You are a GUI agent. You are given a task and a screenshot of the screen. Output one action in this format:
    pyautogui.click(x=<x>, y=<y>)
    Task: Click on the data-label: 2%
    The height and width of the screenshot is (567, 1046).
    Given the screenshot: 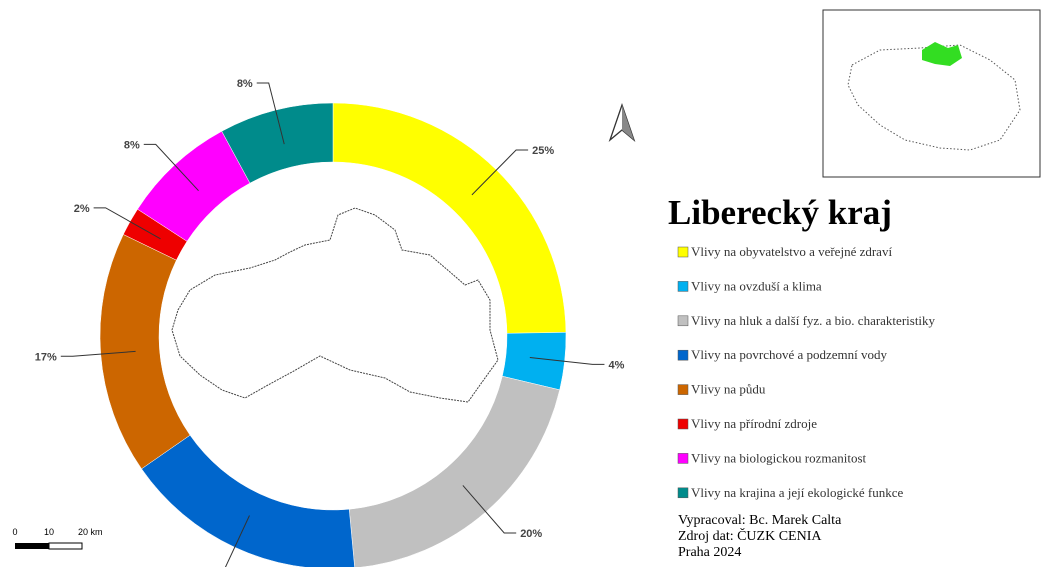 What is the action you would take?
    pyautogui.click(x=82, y=209)
    